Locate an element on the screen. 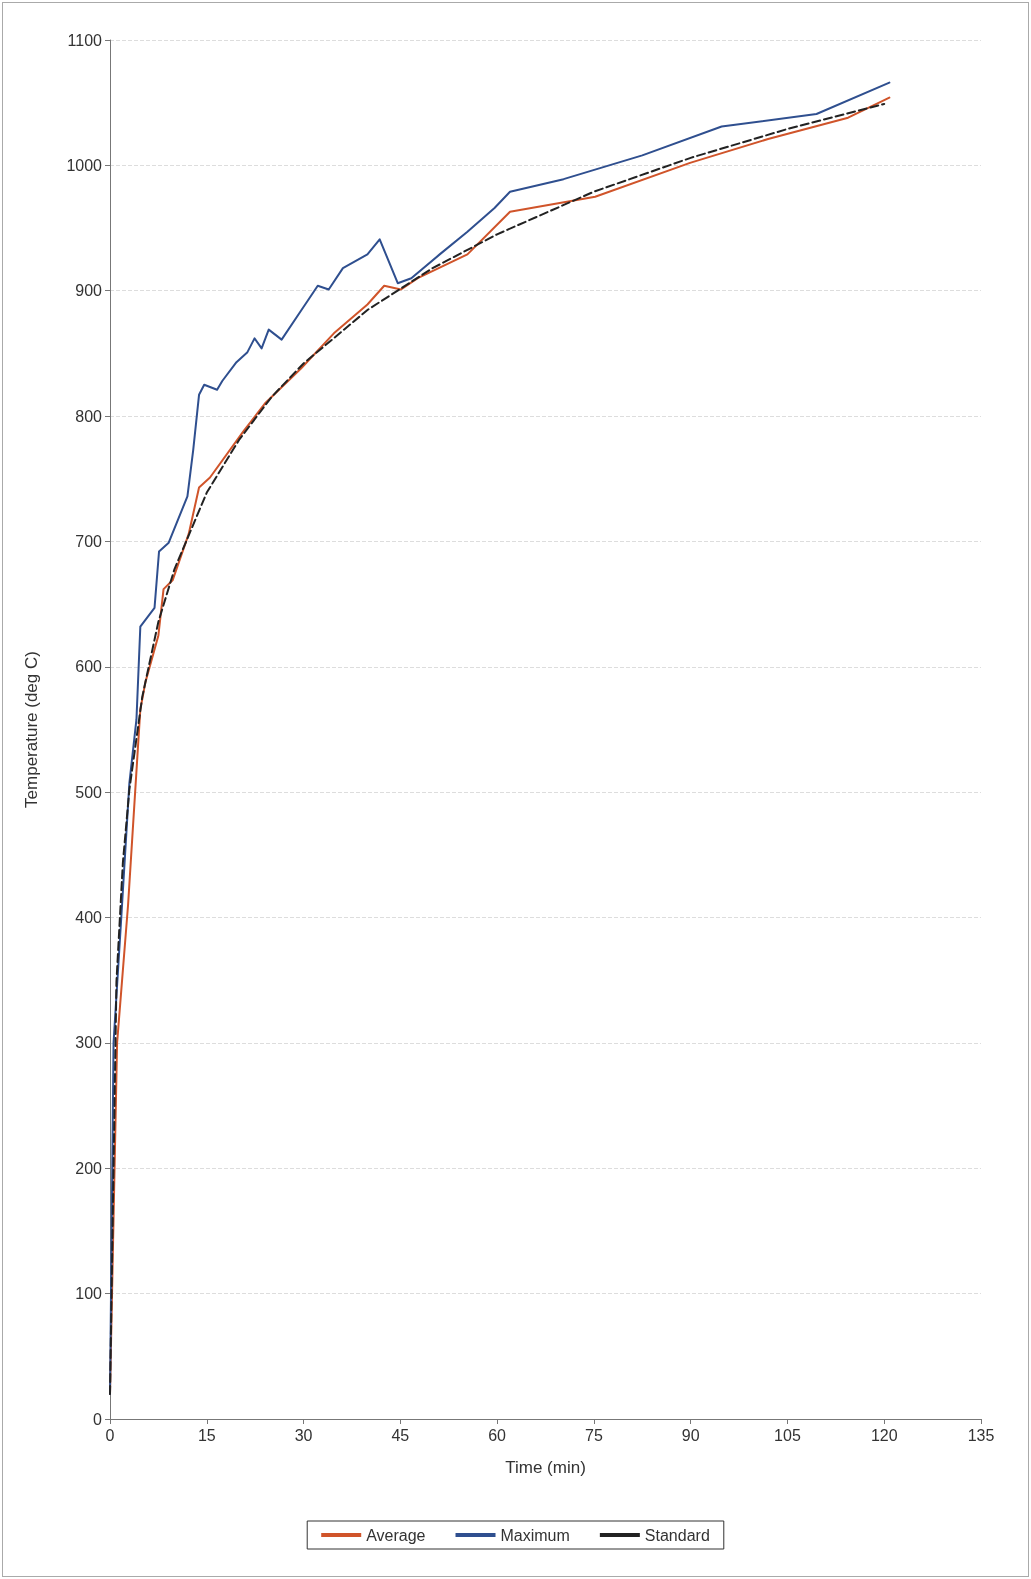  y-tick-label: 200 is located at coordinates (89, 1168).